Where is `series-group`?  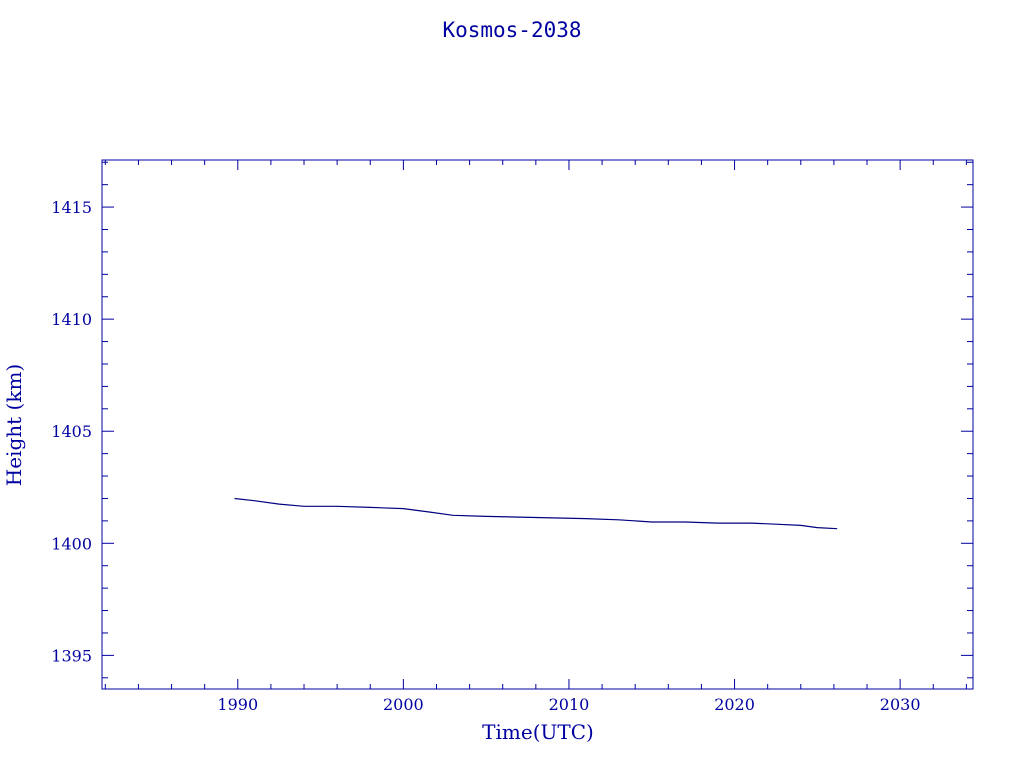
series-group is located at coordinates (536, 513).